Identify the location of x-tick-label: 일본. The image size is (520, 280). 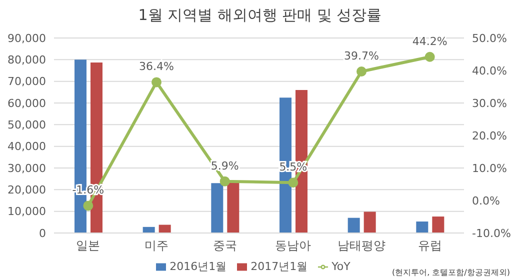
(88, 245).